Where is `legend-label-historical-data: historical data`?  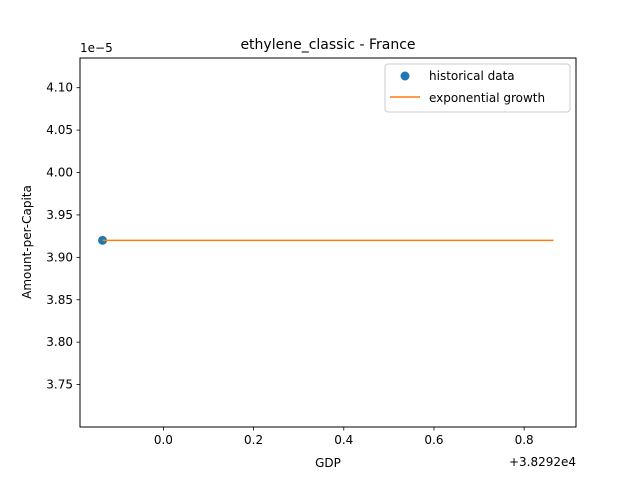 legend-label-historical-data: historical data is located at coordinates (472, 76).